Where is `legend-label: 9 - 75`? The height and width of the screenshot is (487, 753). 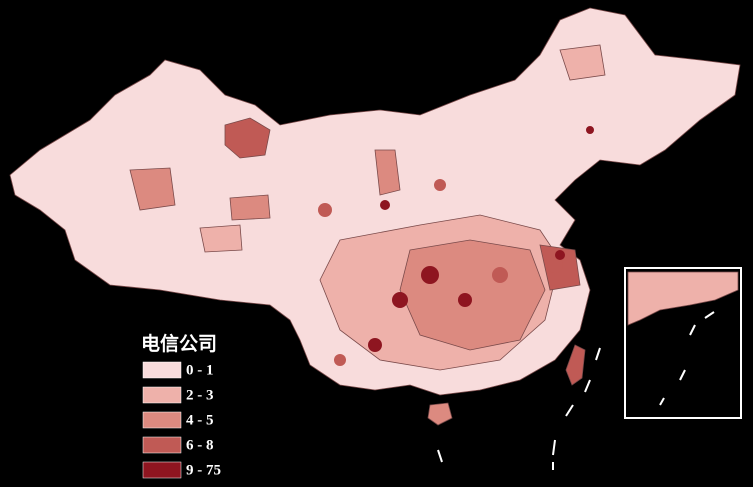
legend-label: 9 - 75 is located at coordinates (203, 470).